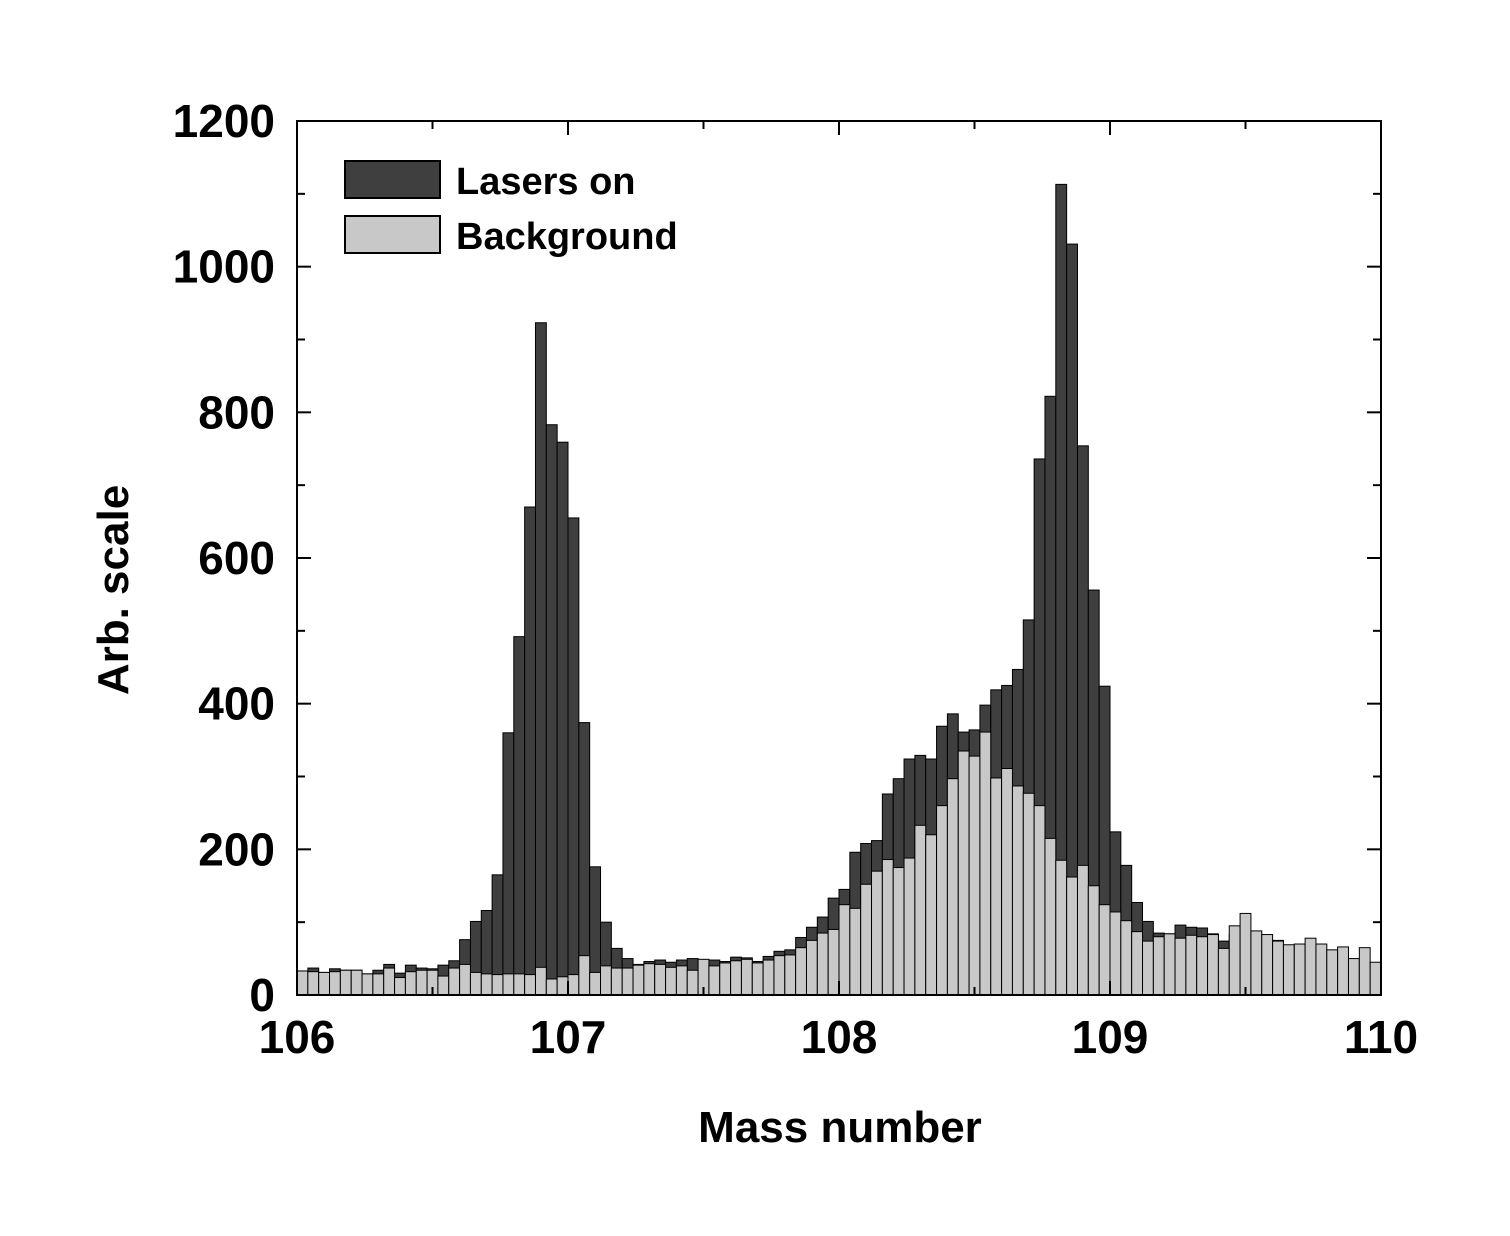  Describe the element at coordinates (392, 179) in the screenshot. I see `legend-swatch-lasers-on` at that location.